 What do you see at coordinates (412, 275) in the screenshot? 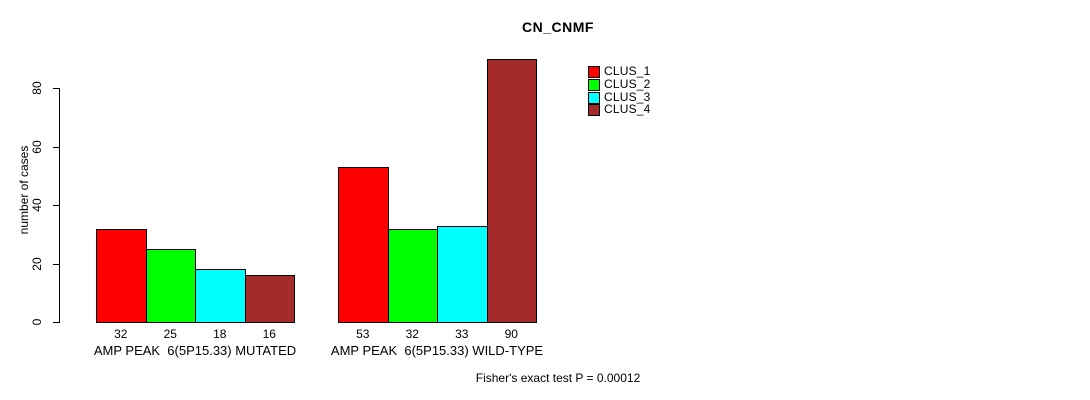
I see `bar-clus_2-group2` at bounding box center [412, 275].